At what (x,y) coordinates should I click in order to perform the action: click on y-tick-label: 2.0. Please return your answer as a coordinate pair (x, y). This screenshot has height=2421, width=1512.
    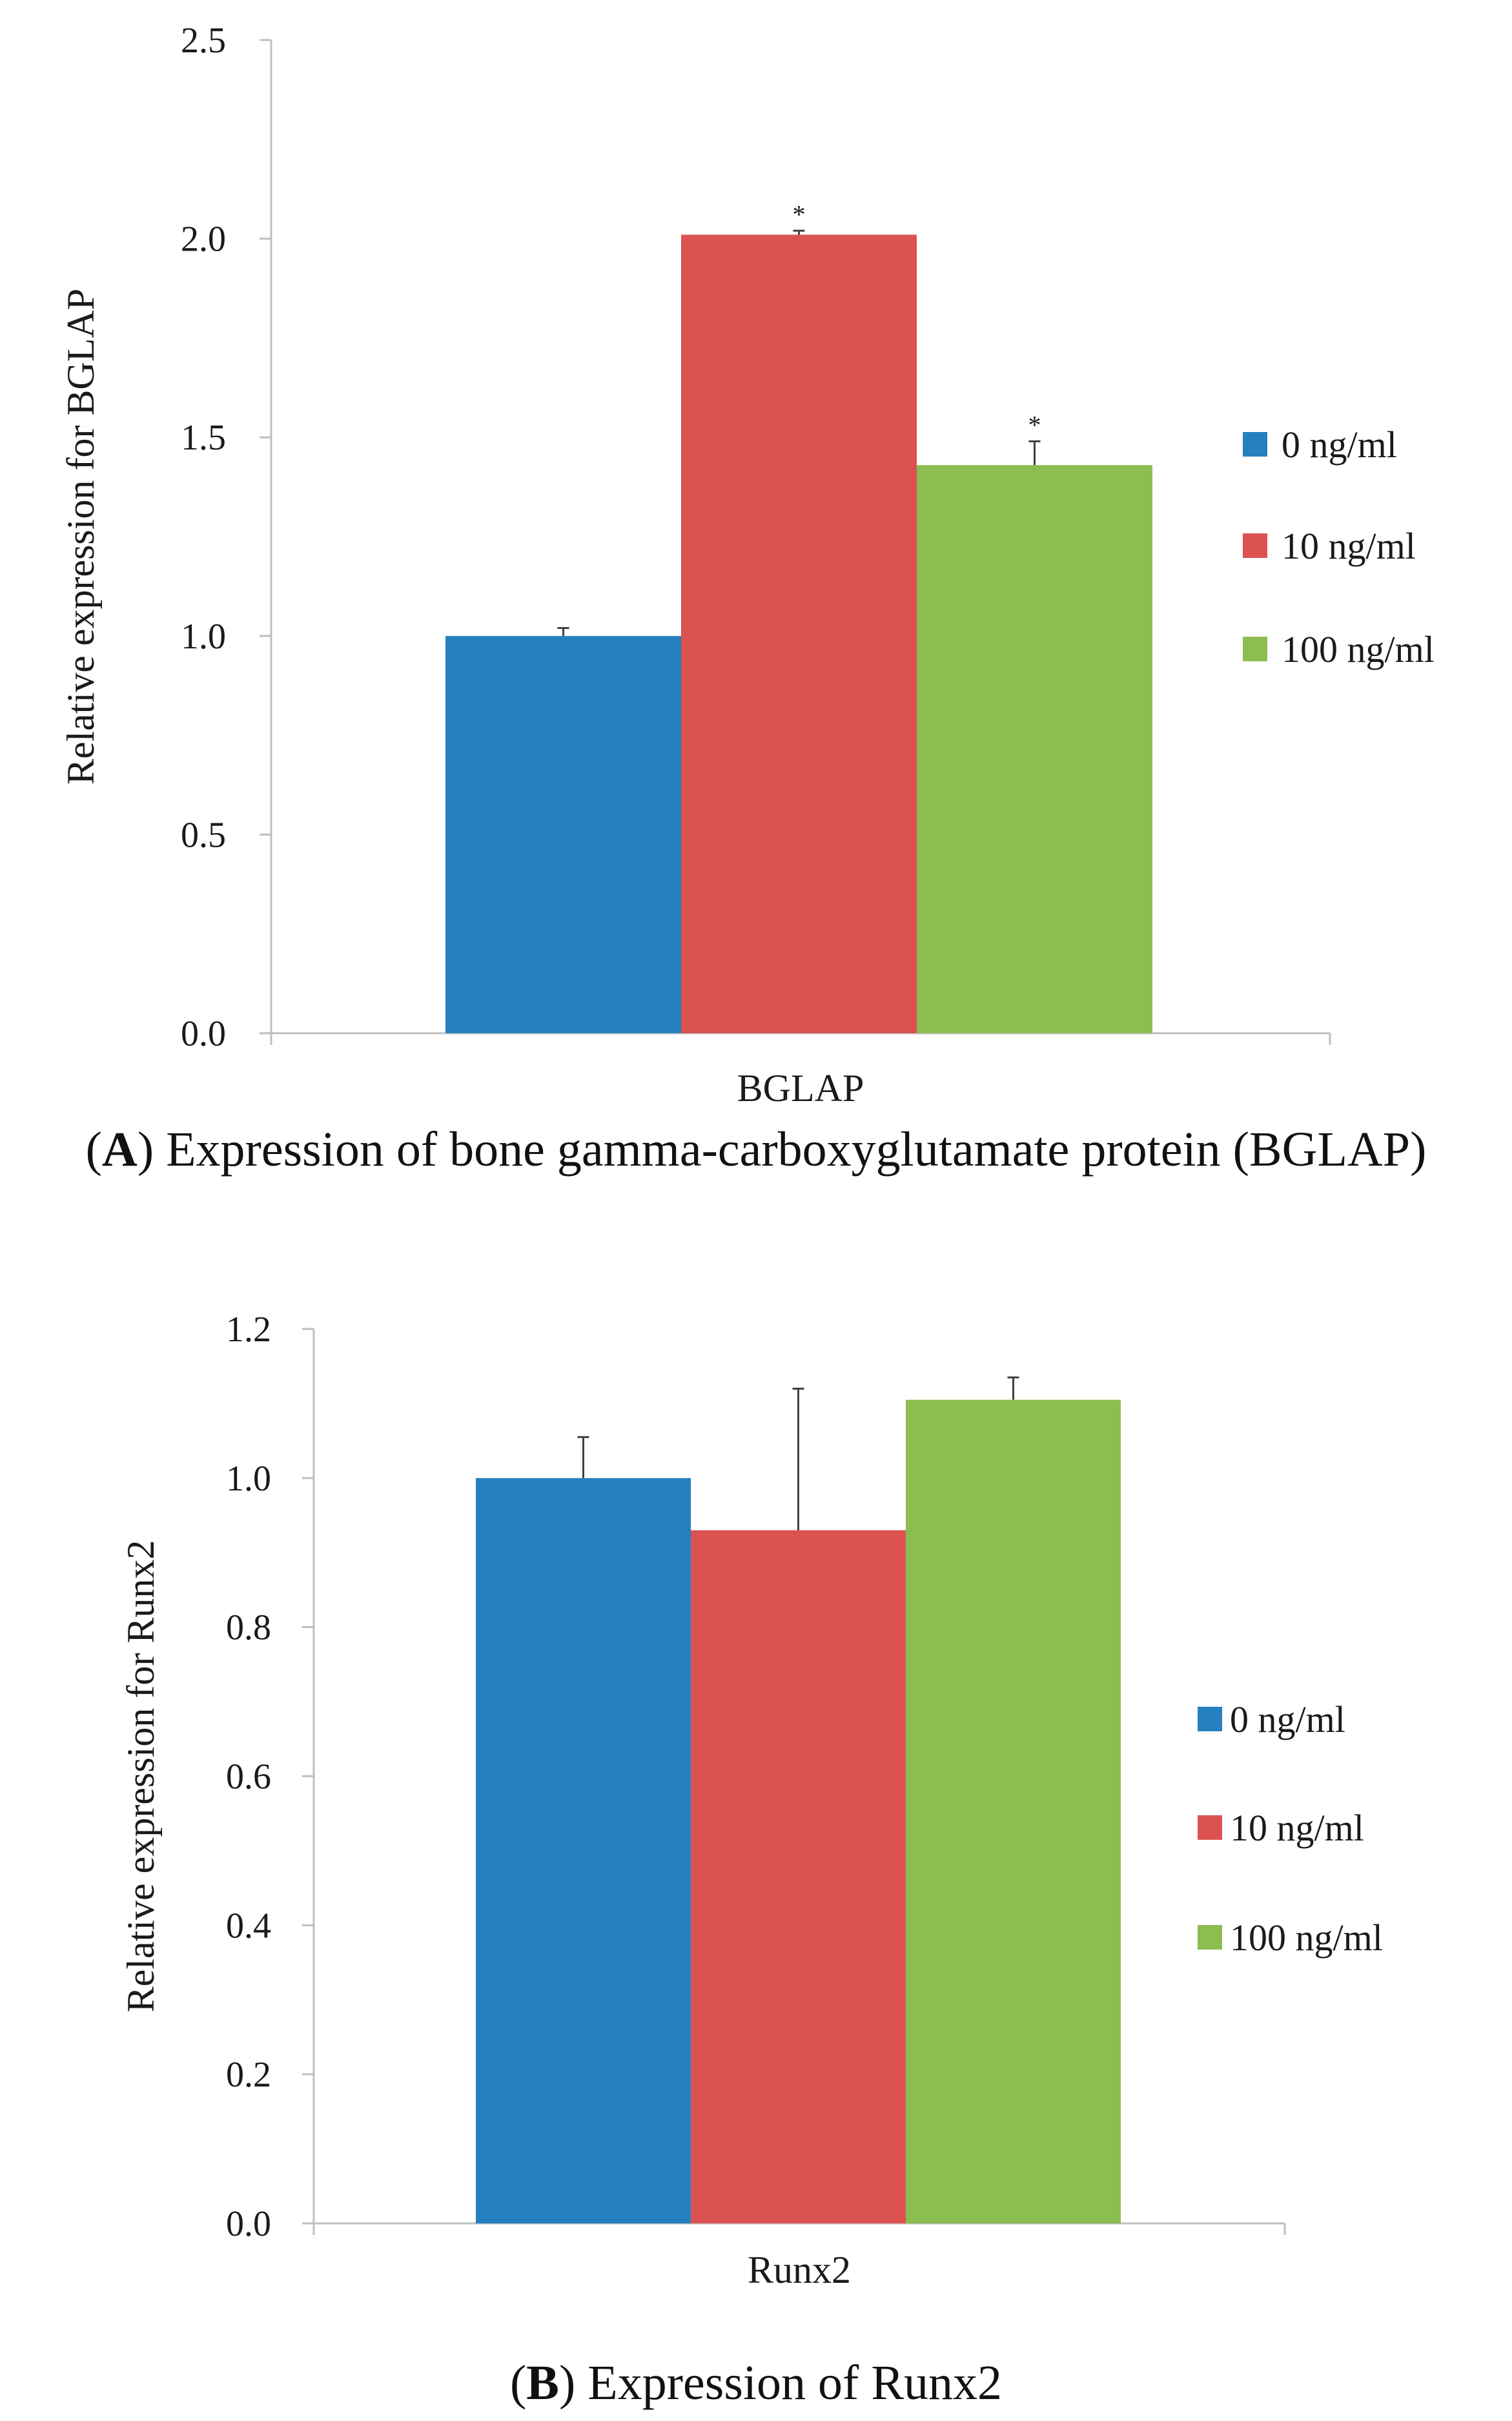
    Looking at the image, I should click on (203, 240).